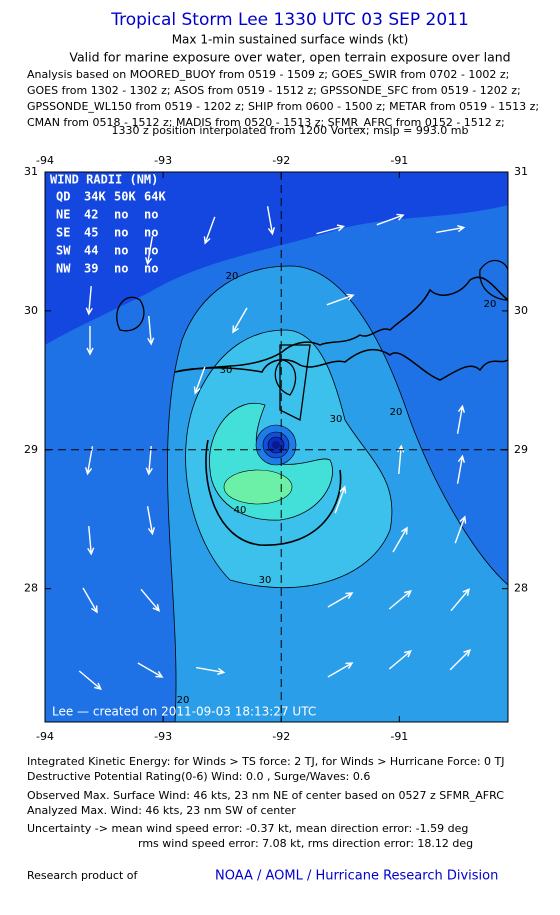  What do you see at coordinates (91, 233) in the screenshot?
I see `radii-cell: 45` at bounding box center [91, 233].